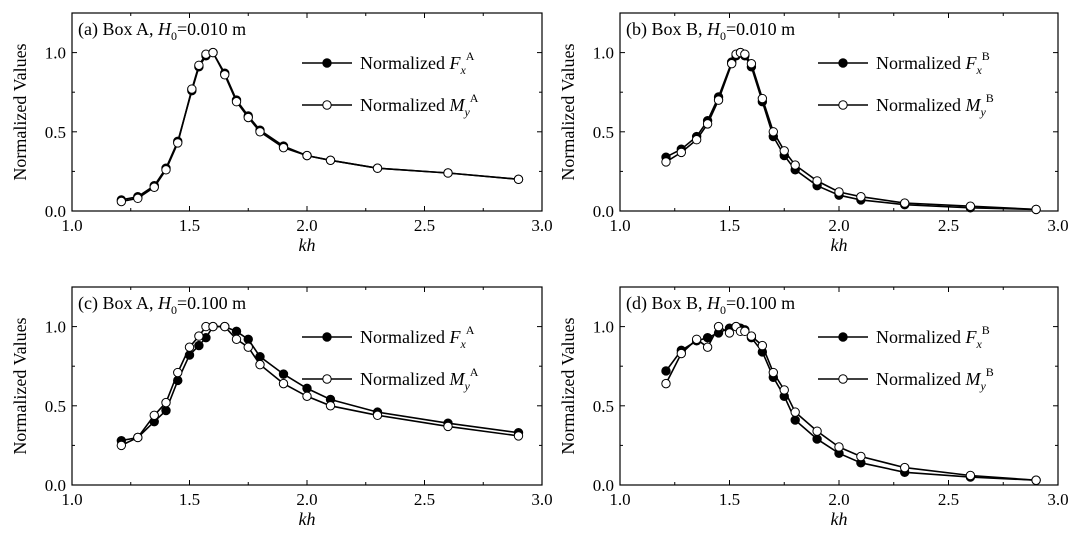 The width and height of the screenshot is (1070, 538). What do you see at coordinates (568, 385) in the screenshot?
I see `y-axis-label: Normalized Values` at bounding box center [568, 385].